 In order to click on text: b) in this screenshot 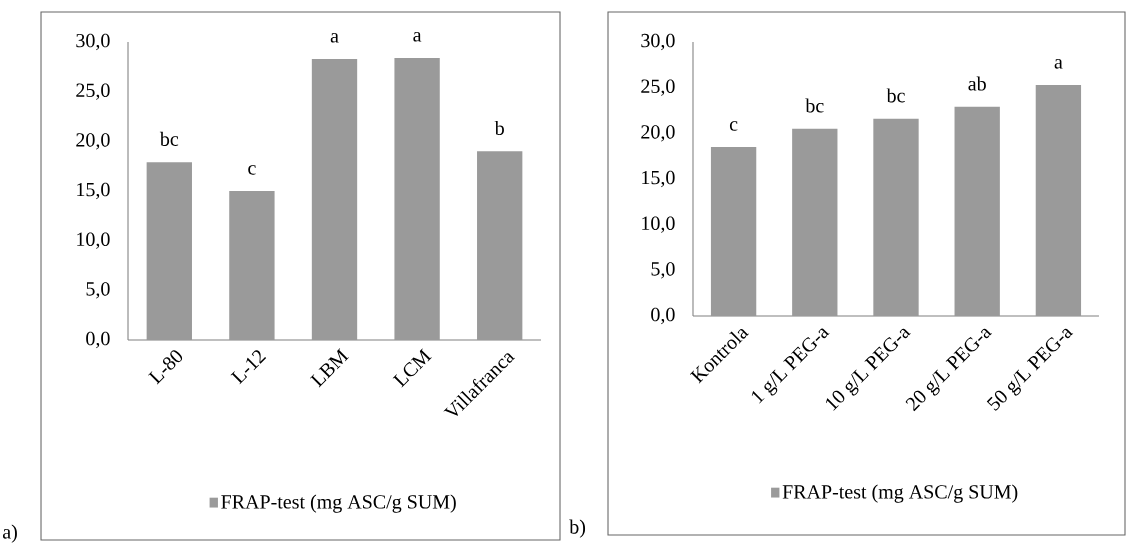, I will do `click(577, 528)`.